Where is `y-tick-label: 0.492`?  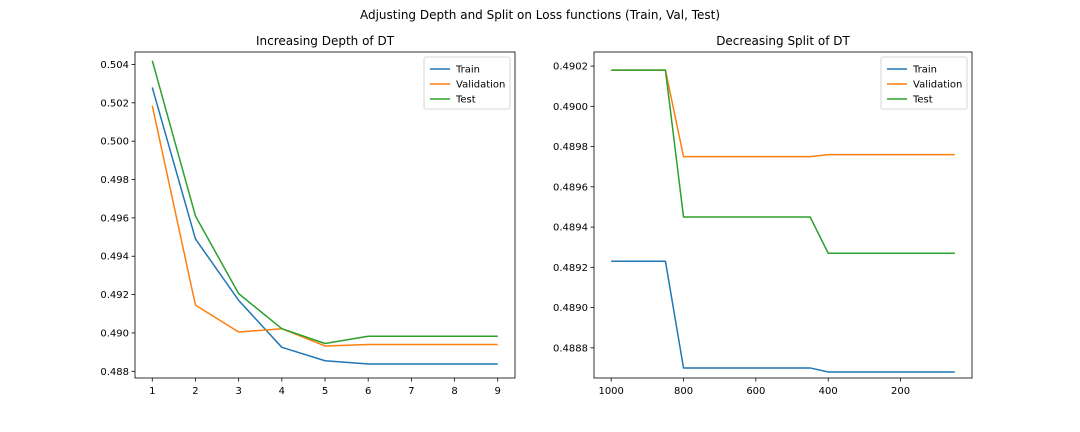 y-tick-label: 0.492 is located at coordinates (114, 295).